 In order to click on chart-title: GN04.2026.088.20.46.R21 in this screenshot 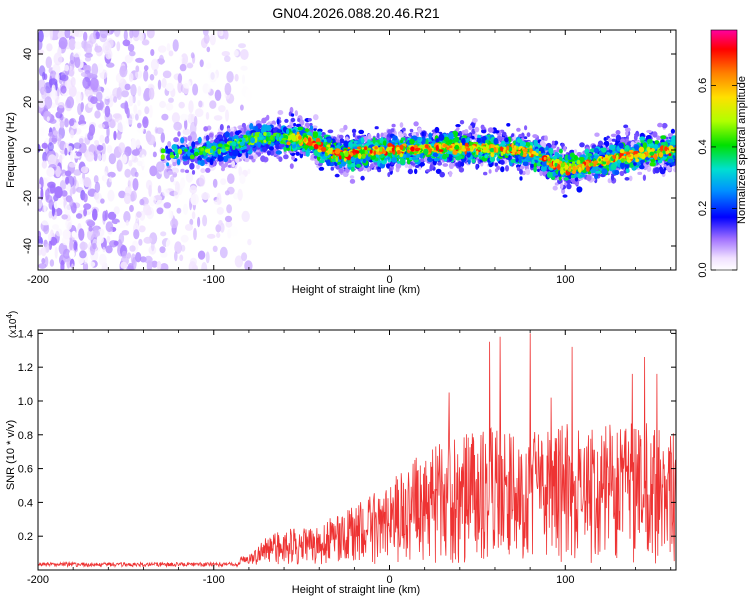, I will do `click(356, 13)`.